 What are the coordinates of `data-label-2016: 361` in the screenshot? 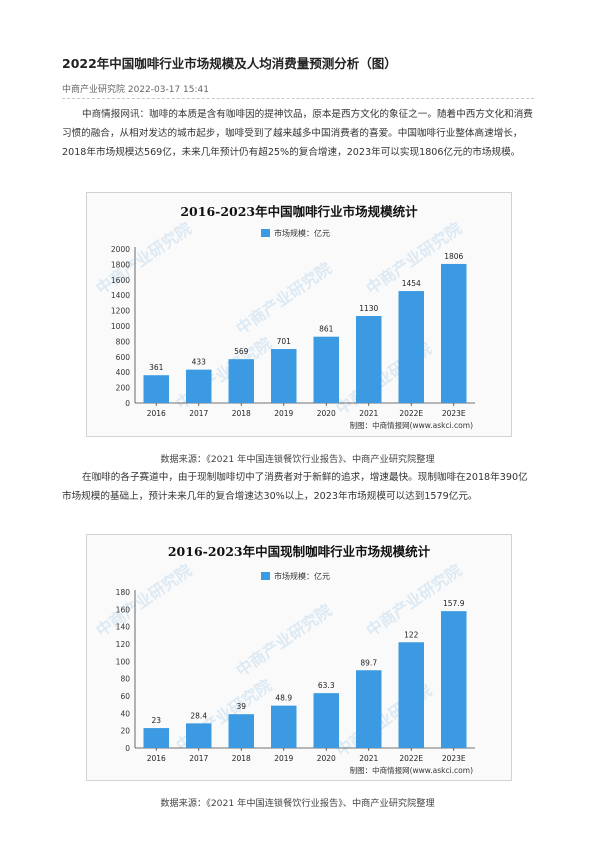 It's located at (156, 367).